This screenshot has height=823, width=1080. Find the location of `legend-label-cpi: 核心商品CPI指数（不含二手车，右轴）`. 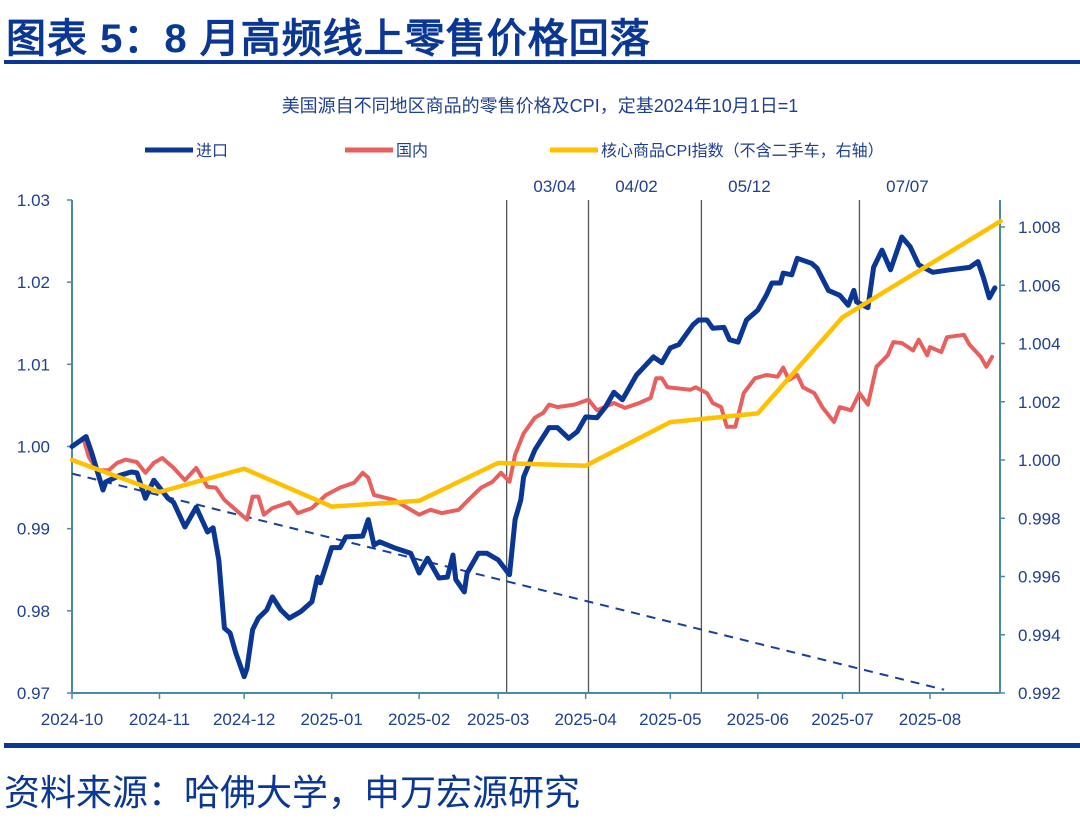

legend-label-cpi: 核心商品CPI指数（不含二手车，右轴） is located at coordinates (742, 151).